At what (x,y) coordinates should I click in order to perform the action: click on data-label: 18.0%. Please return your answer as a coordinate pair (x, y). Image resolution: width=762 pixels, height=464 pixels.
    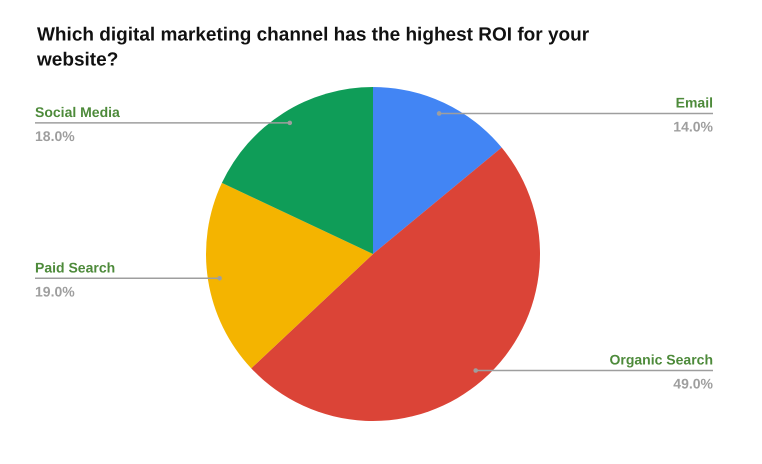
    Looking at the image, I should click on (55, 136).